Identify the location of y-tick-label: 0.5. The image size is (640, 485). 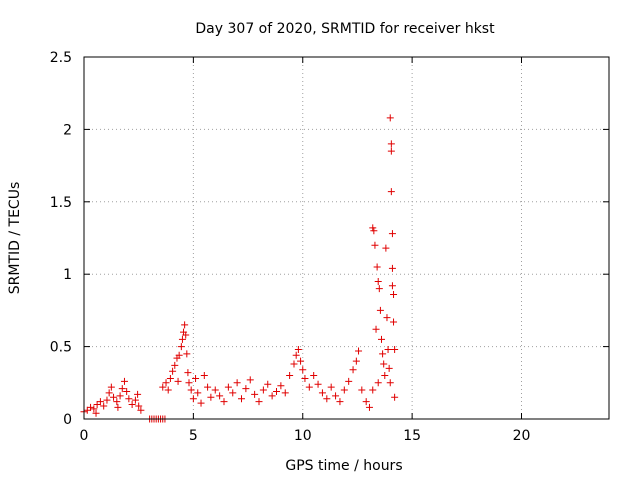
(61, 348).